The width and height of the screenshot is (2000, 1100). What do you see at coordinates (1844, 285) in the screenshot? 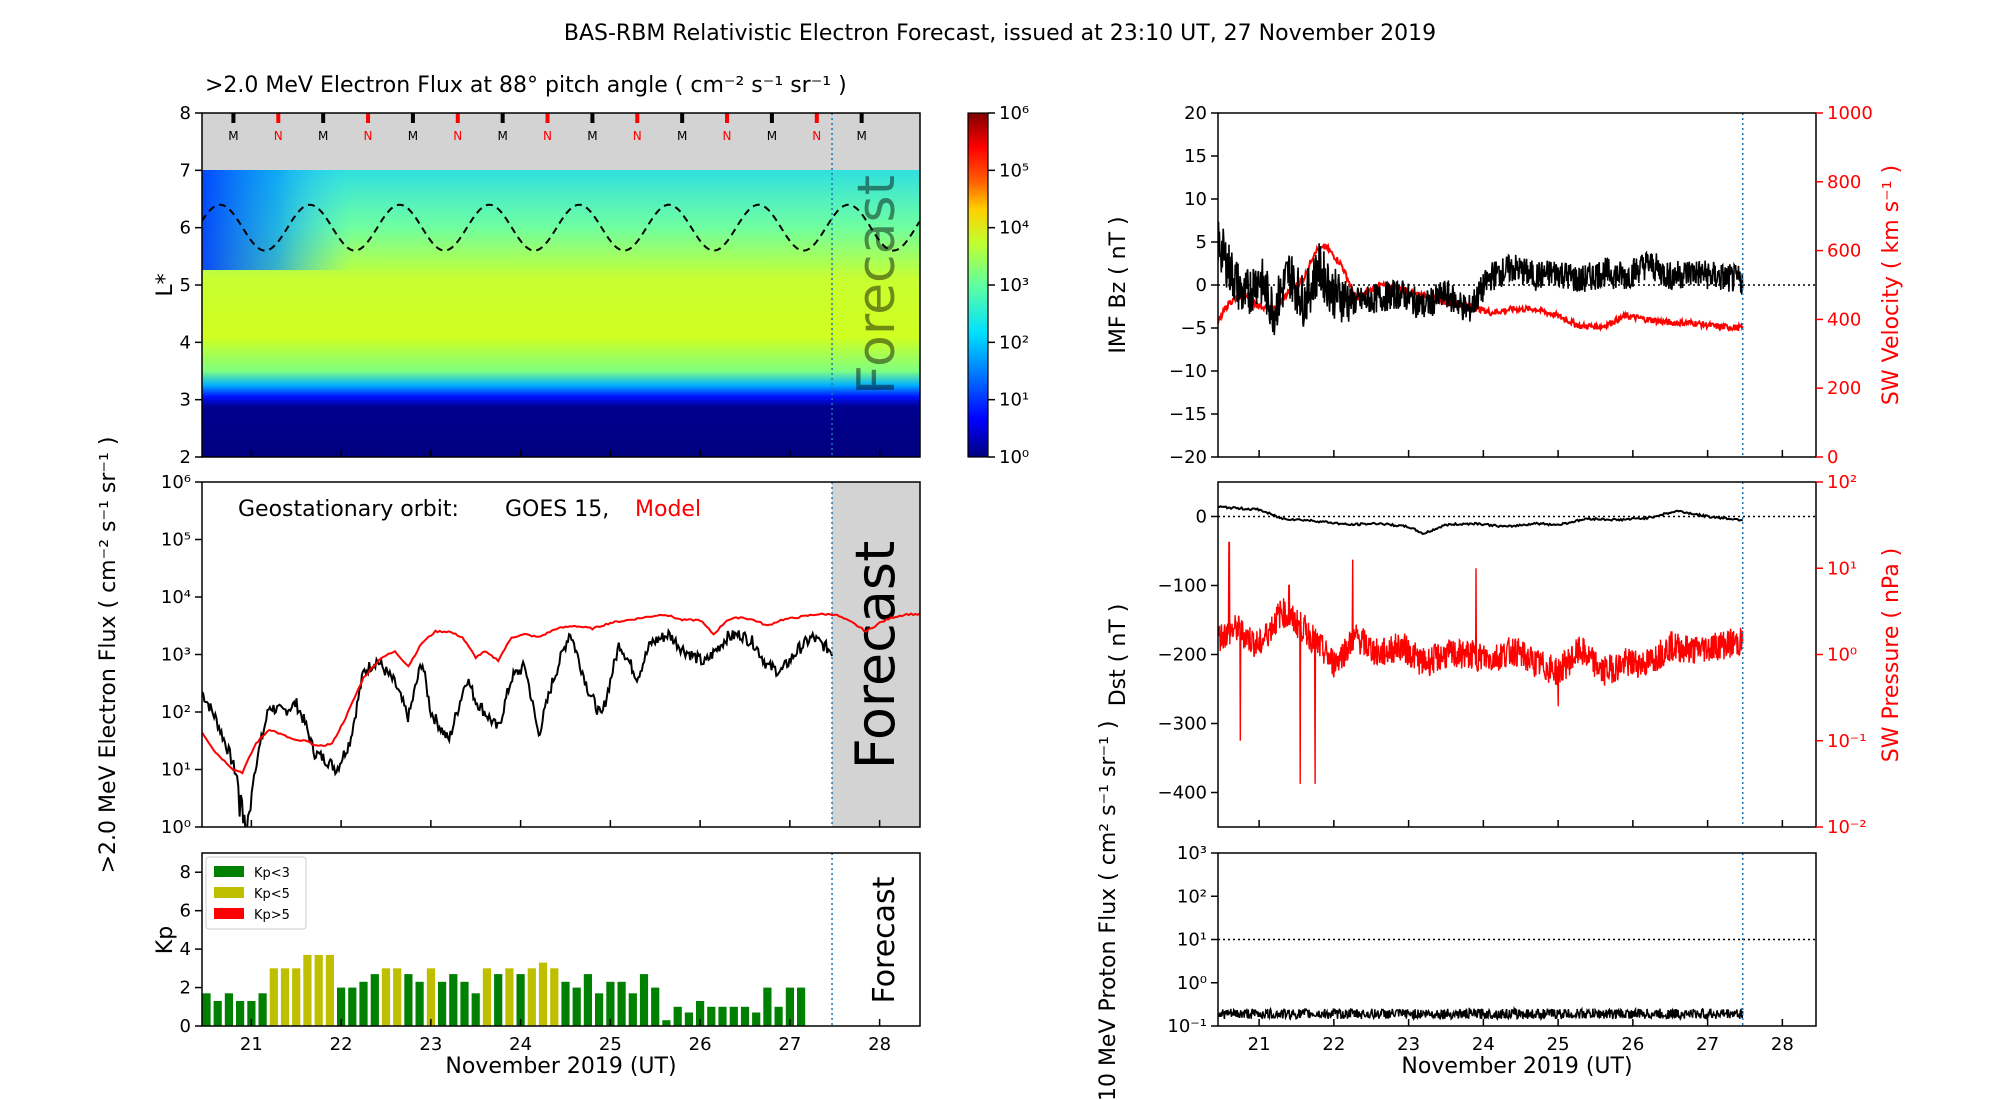
I see `vsw-y-ticks: 1000 800 600 400 200 0` at bounding box center [1844, 285].